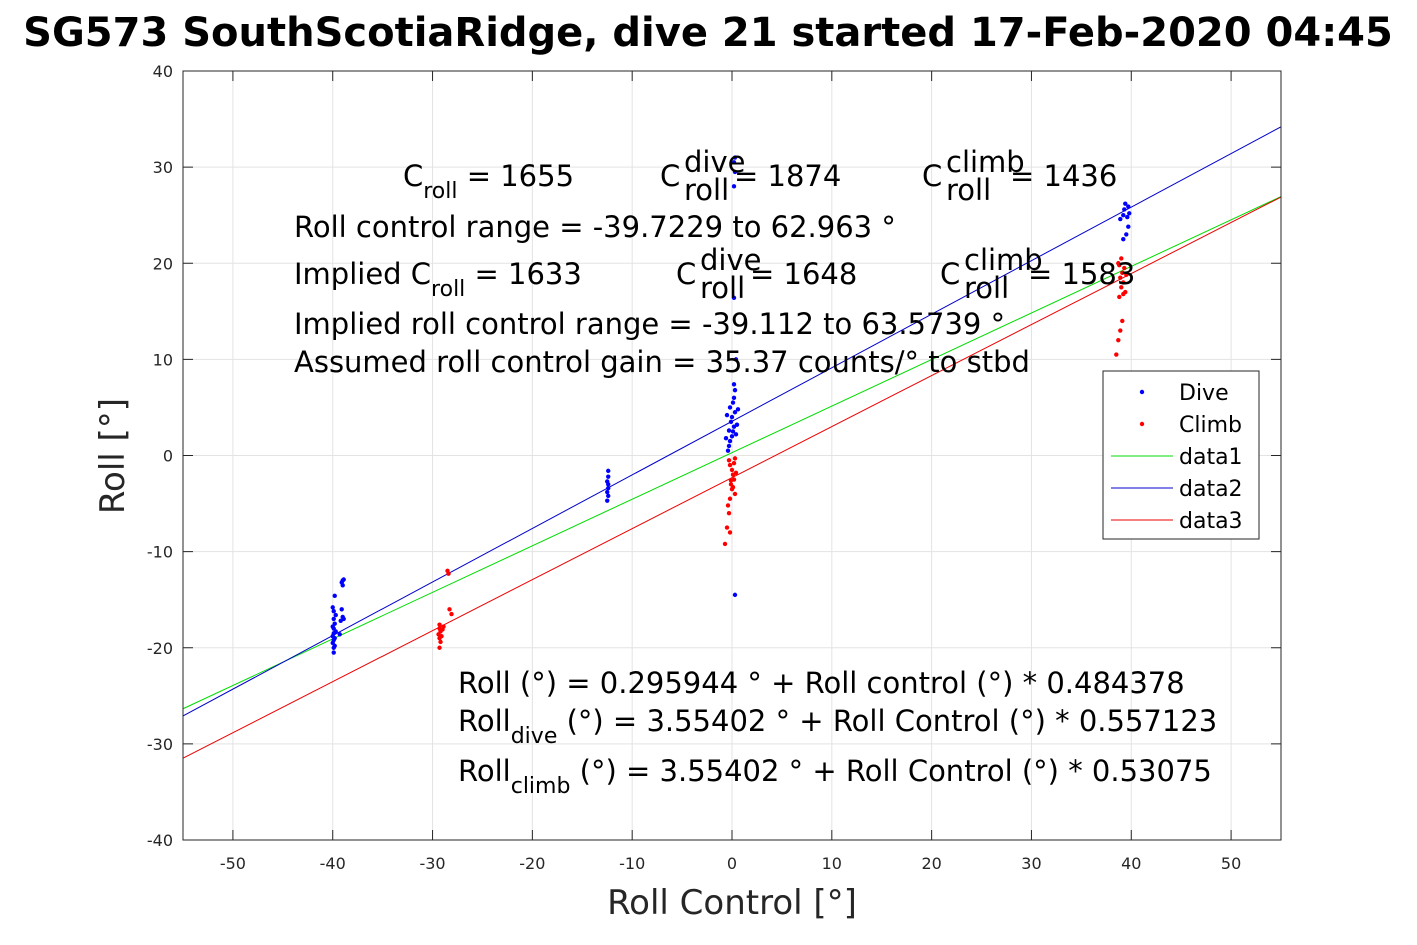 Image resolution: width=1417 pixels, height=945 pixels. What do you see at coordinates (750, 176) in the screenshot?
I see `annotation-c-roll-dive: C dive roll = 1874` at bounding box center [750, 176].